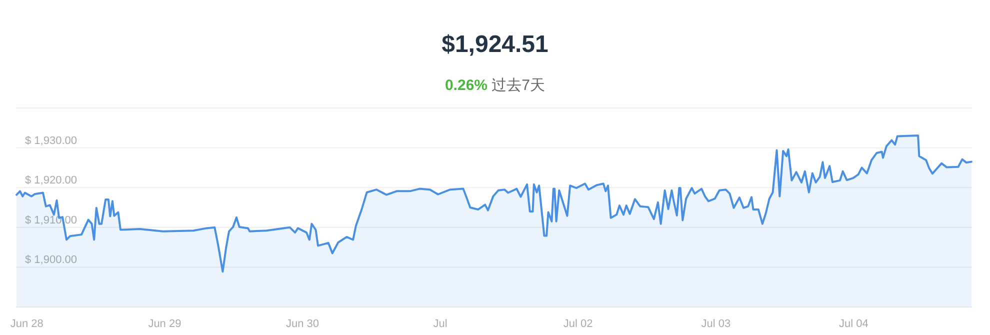 This screenshot has width=990, height=335. Describe the element at coordinates (716, 324) in the screenshot. I see `x-tick-label: Jul 03` at that location.